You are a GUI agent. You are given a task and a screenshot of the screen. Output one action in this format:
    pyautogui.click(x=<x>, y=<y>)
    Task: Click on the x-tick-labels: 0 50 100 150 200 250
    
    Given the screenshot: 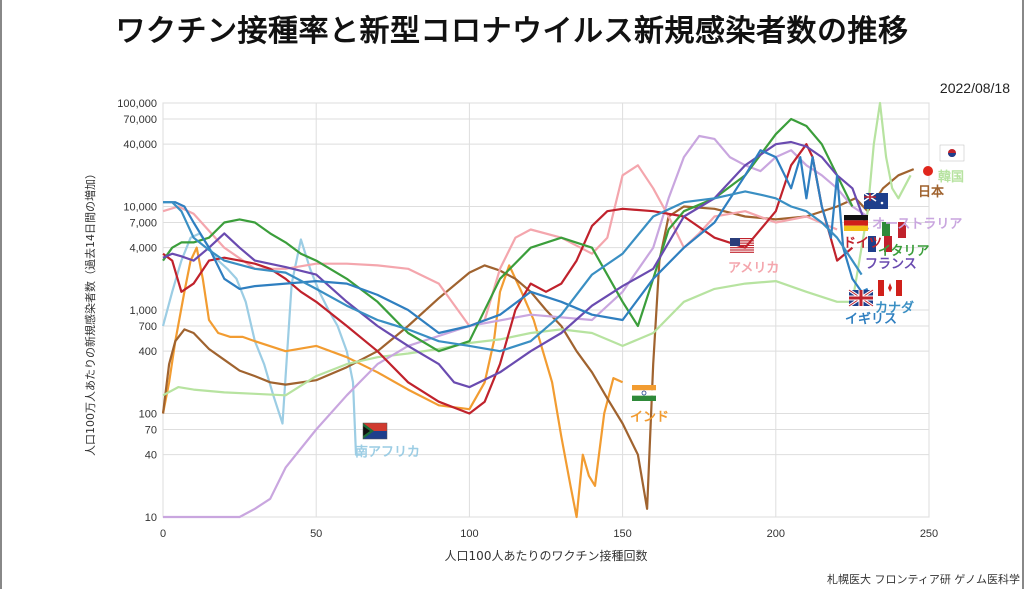 What is the action you would take?
    pyautogui.click(x=549, y=534)
    